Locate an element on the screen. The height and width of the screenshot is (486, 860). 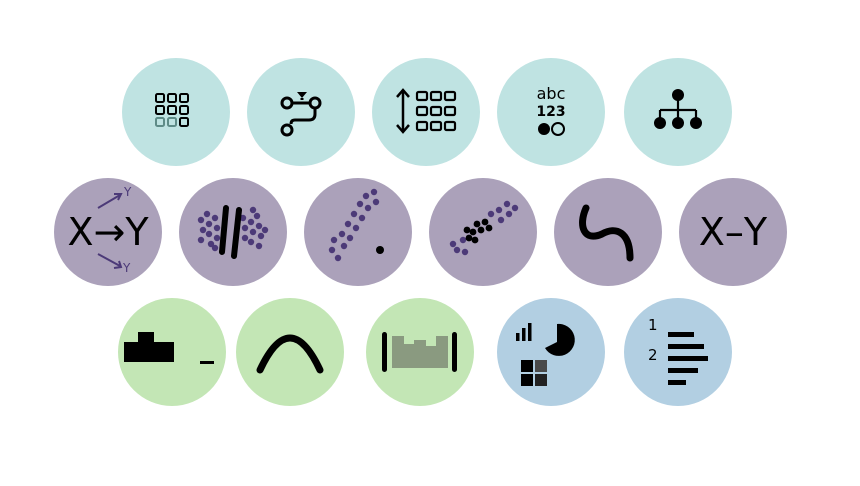
hierarchy-icon is located at coordinates (678, 112).